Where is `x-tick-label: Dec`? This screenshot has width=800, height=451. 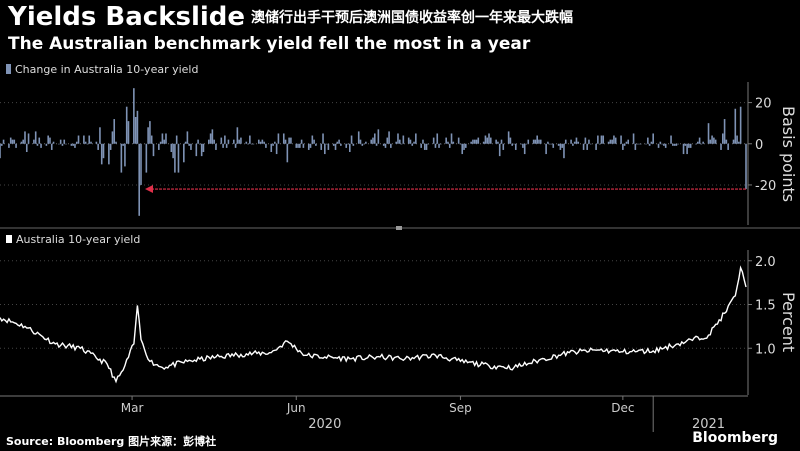
x-tick-label: Dec is located at coordinates (622, 408).